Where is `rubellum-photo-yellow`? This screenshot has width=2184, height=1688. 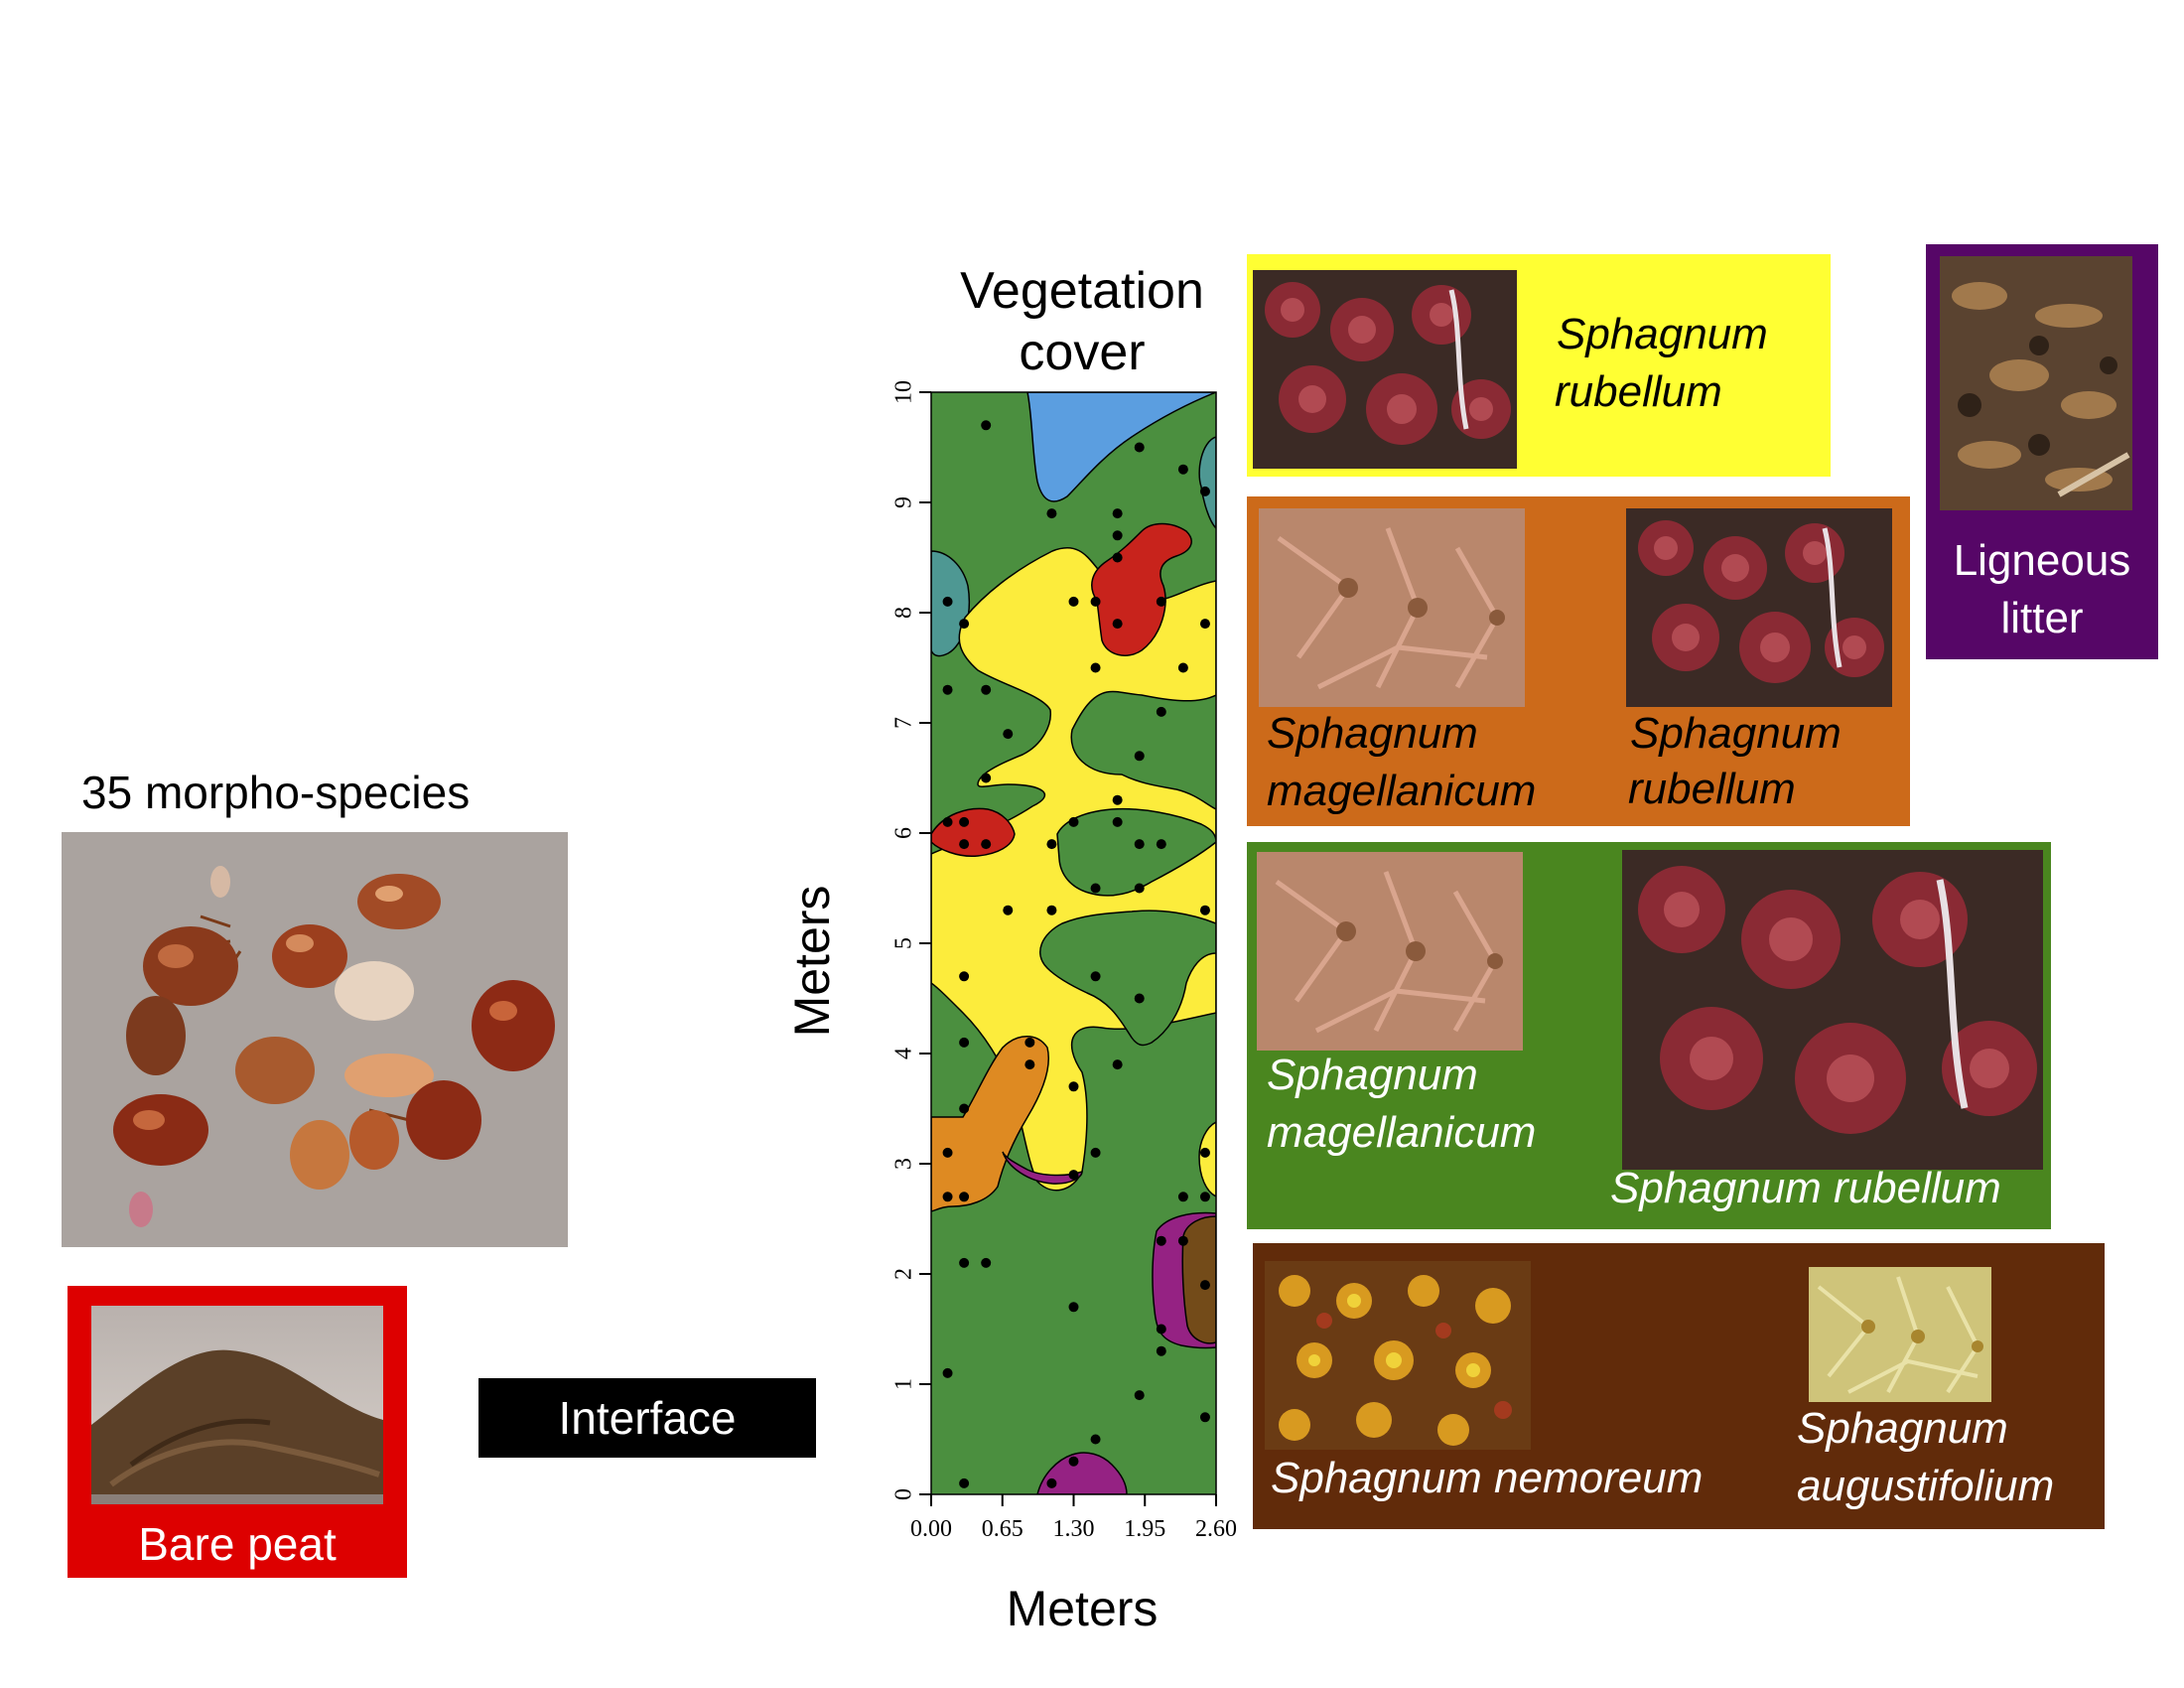 rubellum-photo-yellow is located at coordinates (1385, 369).